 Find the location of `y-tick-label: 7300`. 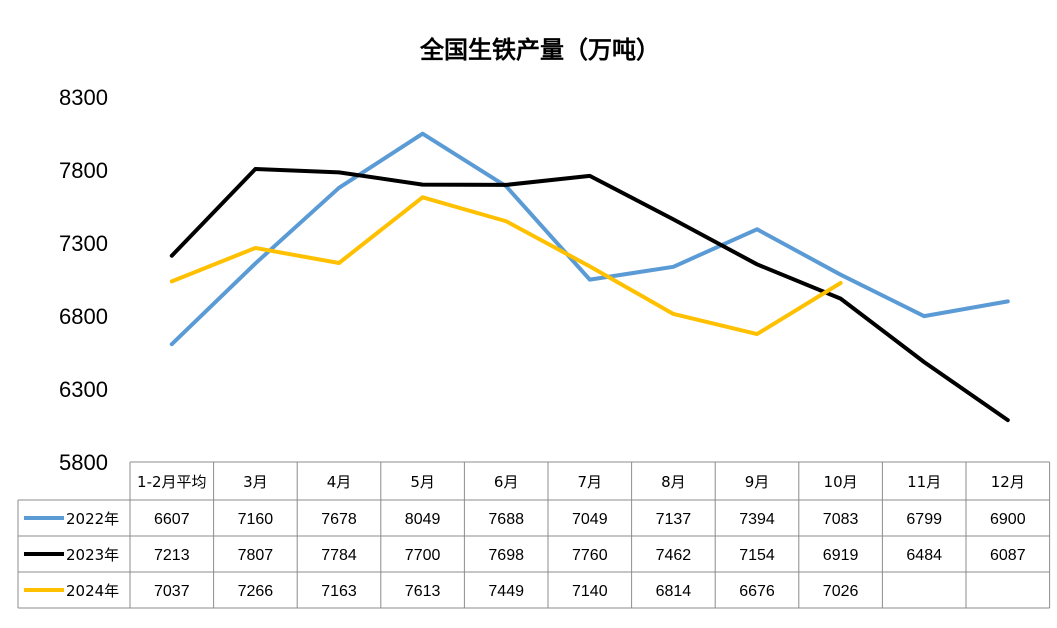

y-tick-label: 7300 is located at coordinates (83, 243).